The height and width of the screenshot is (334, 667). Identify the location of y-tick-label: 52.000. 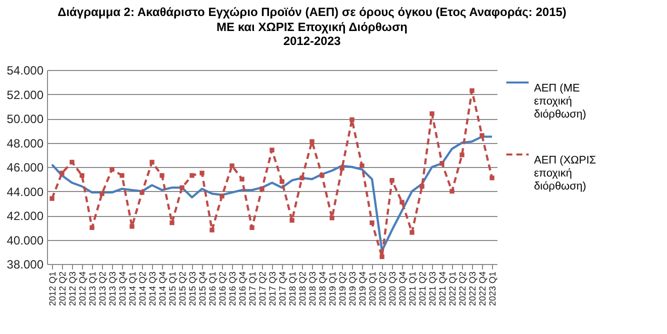
(25, 95).